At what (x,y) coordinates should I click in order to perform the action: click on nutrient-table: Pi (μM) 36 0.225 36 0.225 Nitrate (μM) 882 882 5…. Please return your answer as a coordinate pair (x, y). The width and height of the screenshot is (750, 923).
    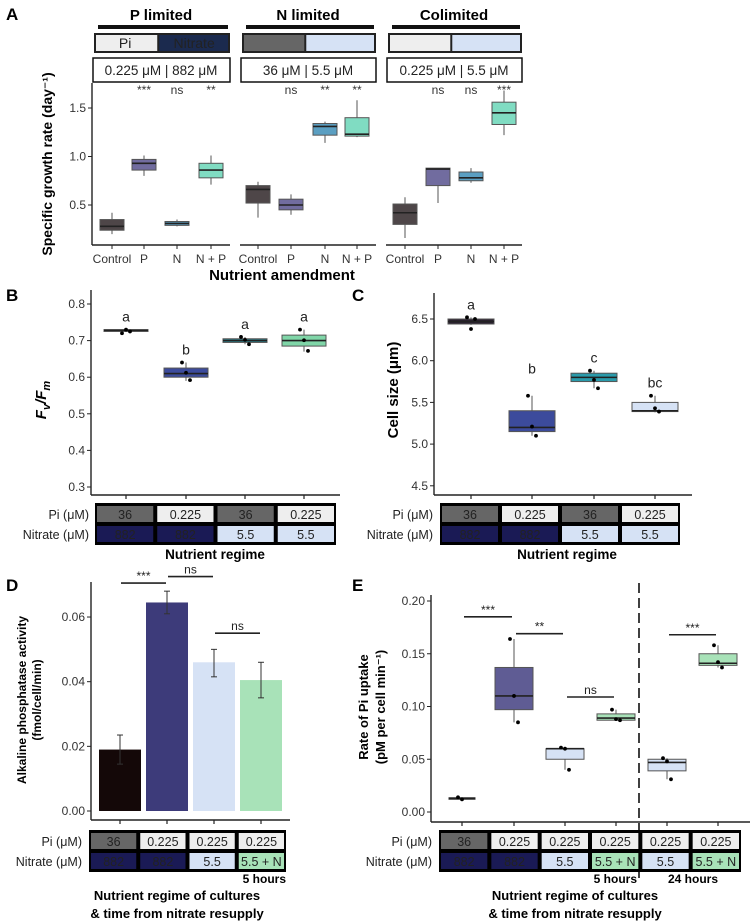
    Looking at the image, I should click on (523, 524).